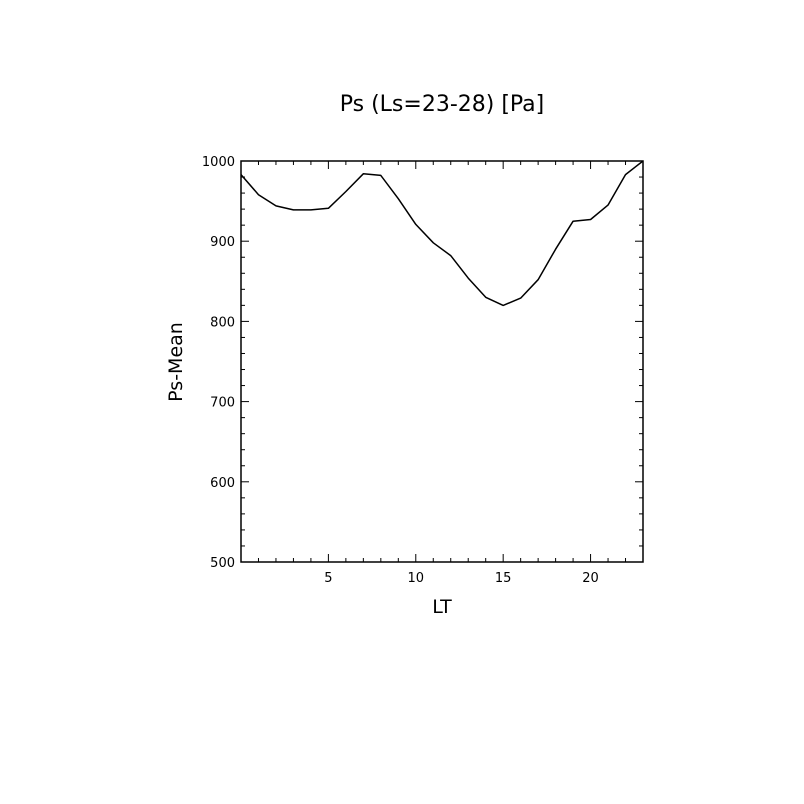  What do you see at coordinates (442, 104) in the screenshot?
I see `chart-title: Ps (Ls=23-28) [Pa]` at bounding box center [442, 104].